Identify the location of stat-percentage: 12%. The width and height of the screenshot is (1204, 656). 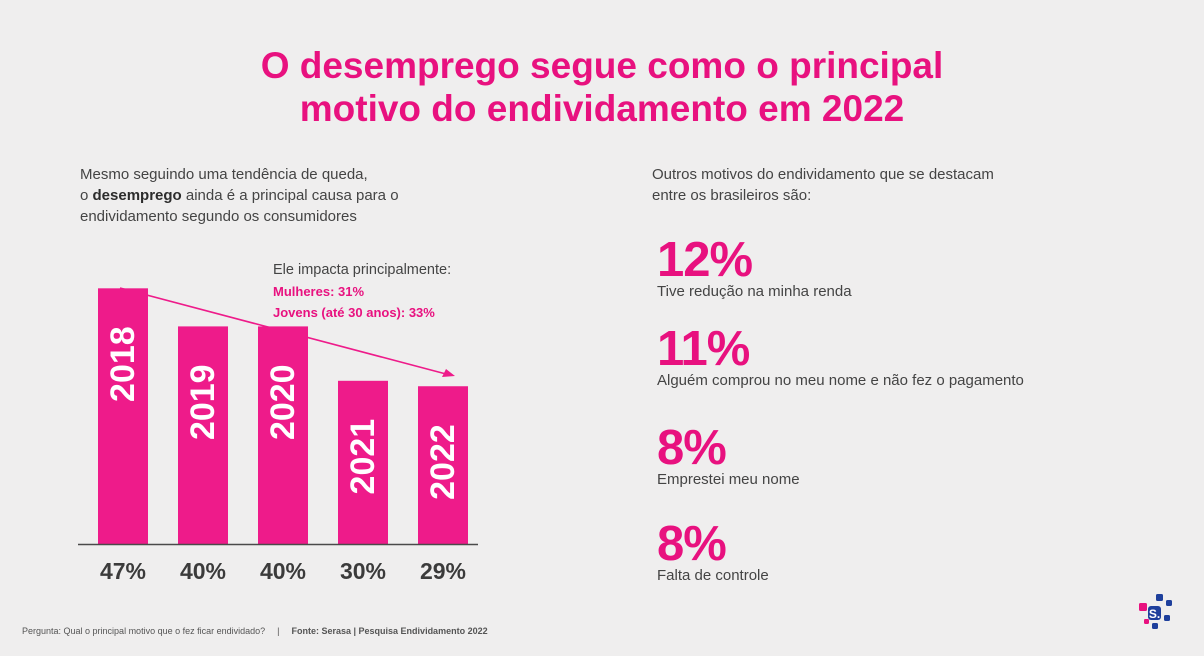
(705, 260).